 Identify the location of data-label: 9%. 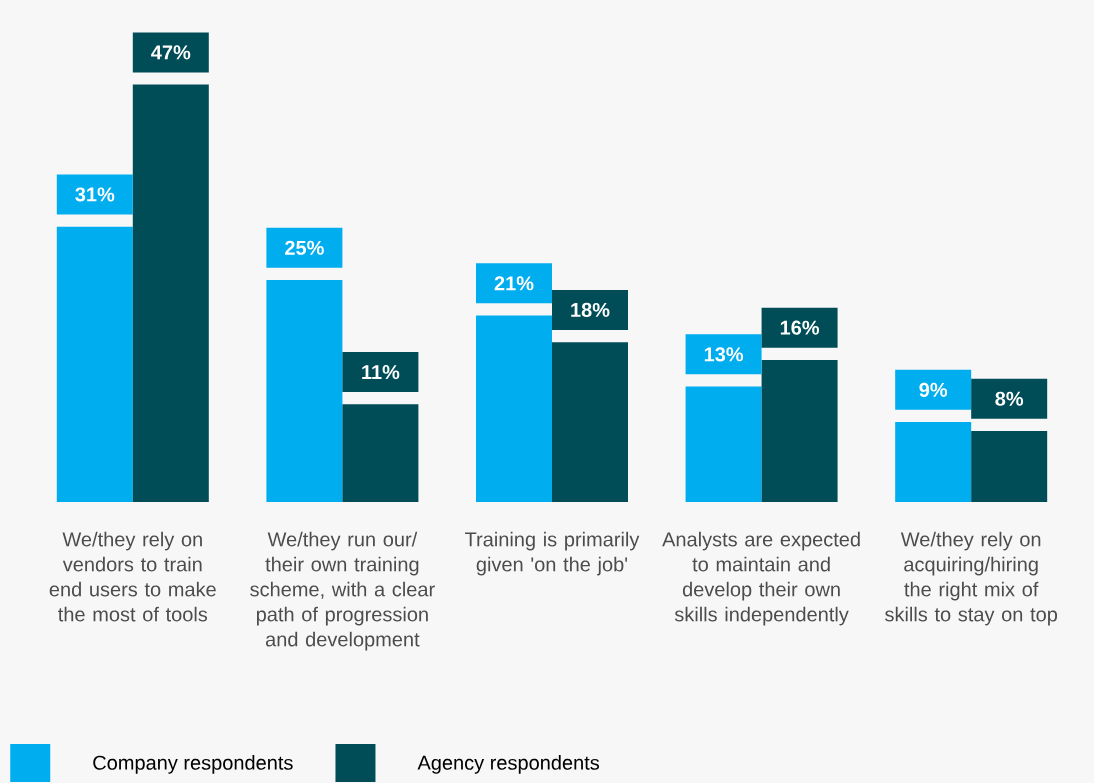
(933, 389).